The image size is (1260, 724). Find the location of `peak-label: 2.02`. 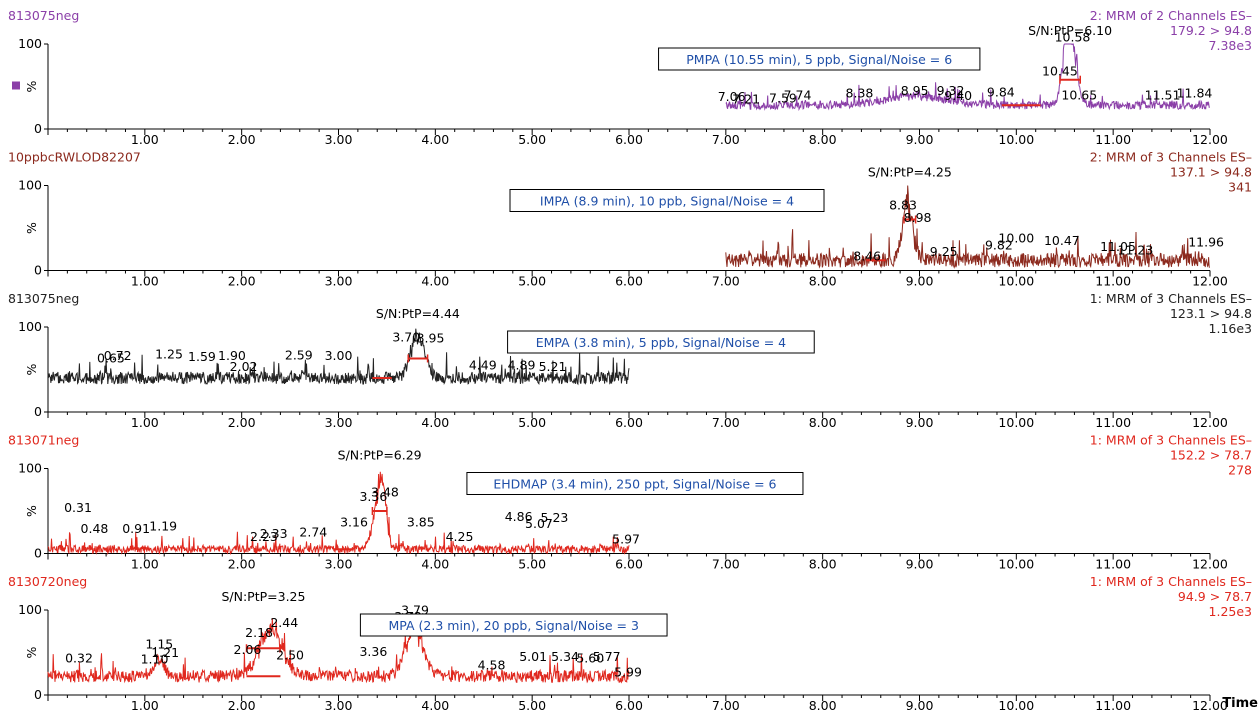

peak-label: 2.02 is located at coordinates (244, 366).